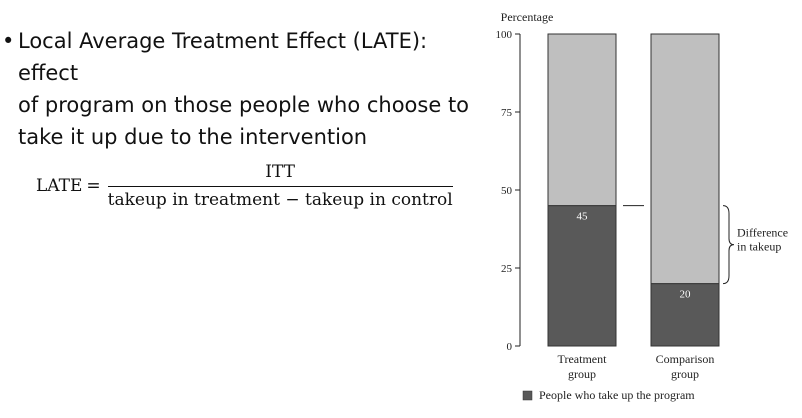 This screenshot has height=418, width=802. What do you see at coordinates (507, 113) in the screenshot?
I see `y-tick-label: 75` at bounding box center [507, 113].